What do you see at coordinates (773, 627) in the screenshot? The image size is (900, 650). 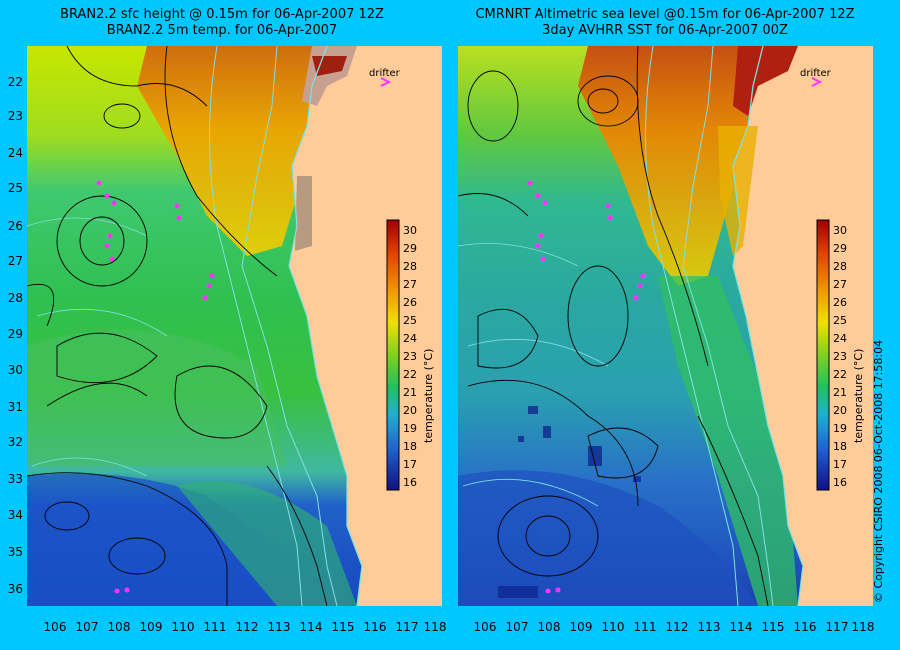 I see `lon-tick: 115` at bounding box center [773, 627].